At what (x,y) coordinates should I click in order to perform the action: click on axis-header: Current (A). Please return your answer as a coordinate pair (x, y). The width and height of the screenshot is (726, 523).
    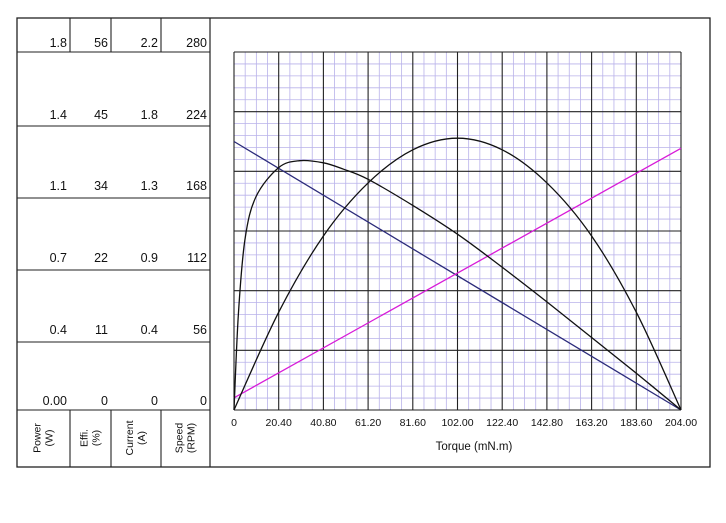
    Looking at the image, I should click on (136, 437).